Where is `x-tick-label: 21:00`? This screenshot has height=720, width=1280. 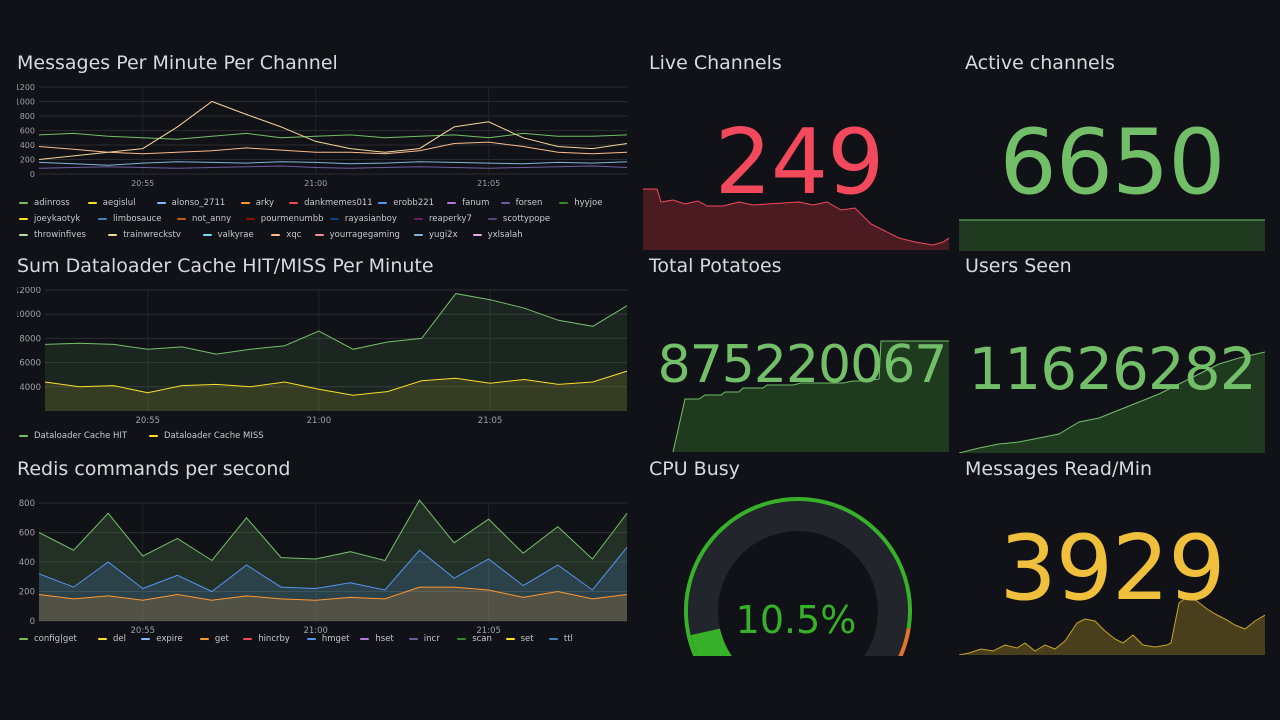 x-tick-label: 21:00 is located at coordinates (319, 421).